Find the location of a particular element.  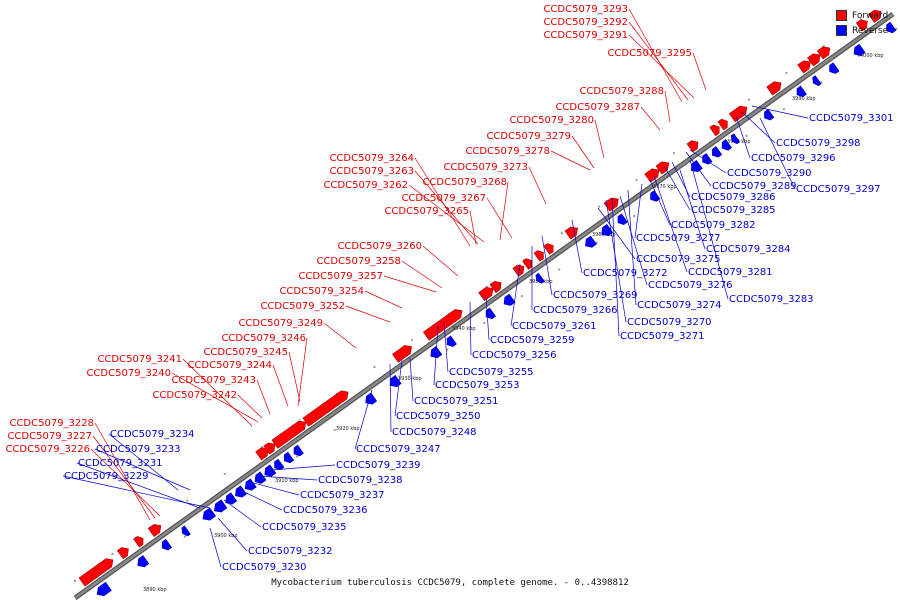

reverse-gene-label: CCDC5079_3237 is located at coordinates (342, 495).